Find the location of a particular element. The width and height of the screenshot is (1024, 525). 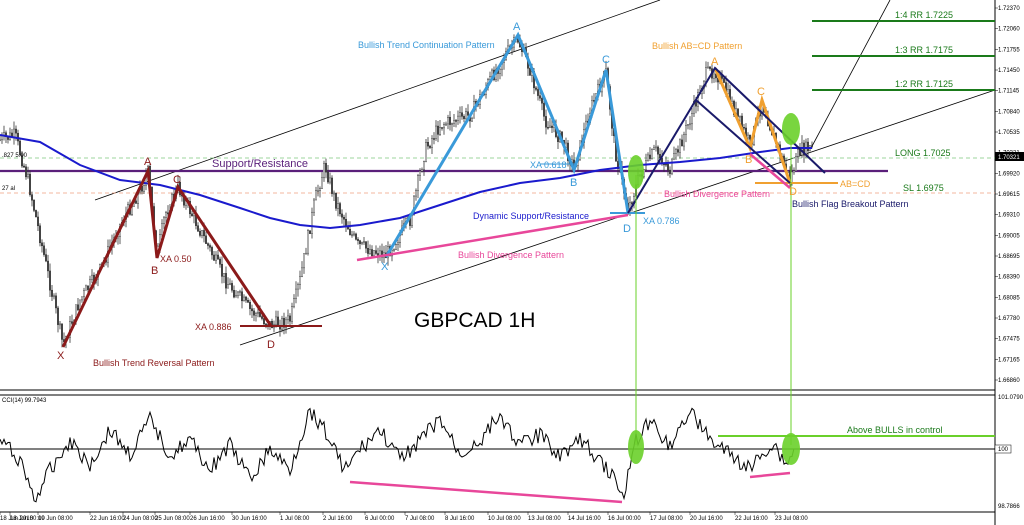

time-tick-label: 18 Jun 2018 is located at coordinates (17, 519).